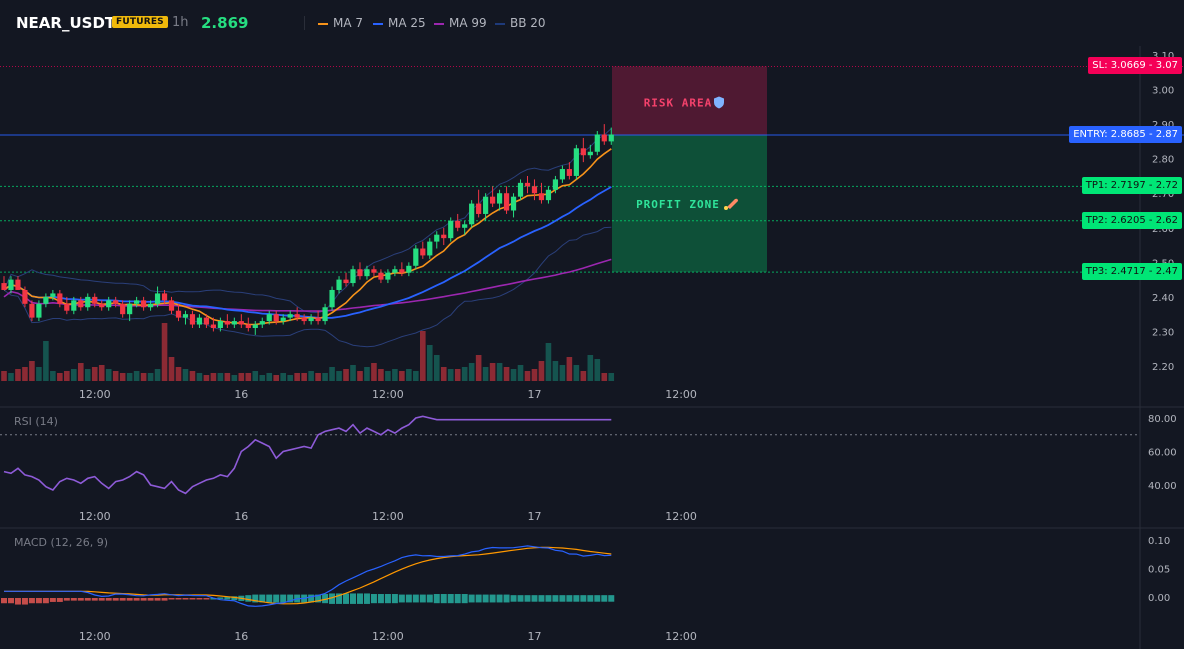 The image size is (1184, 649). I want to click on risk-area-label: RISK AREA, so click(678, 102).